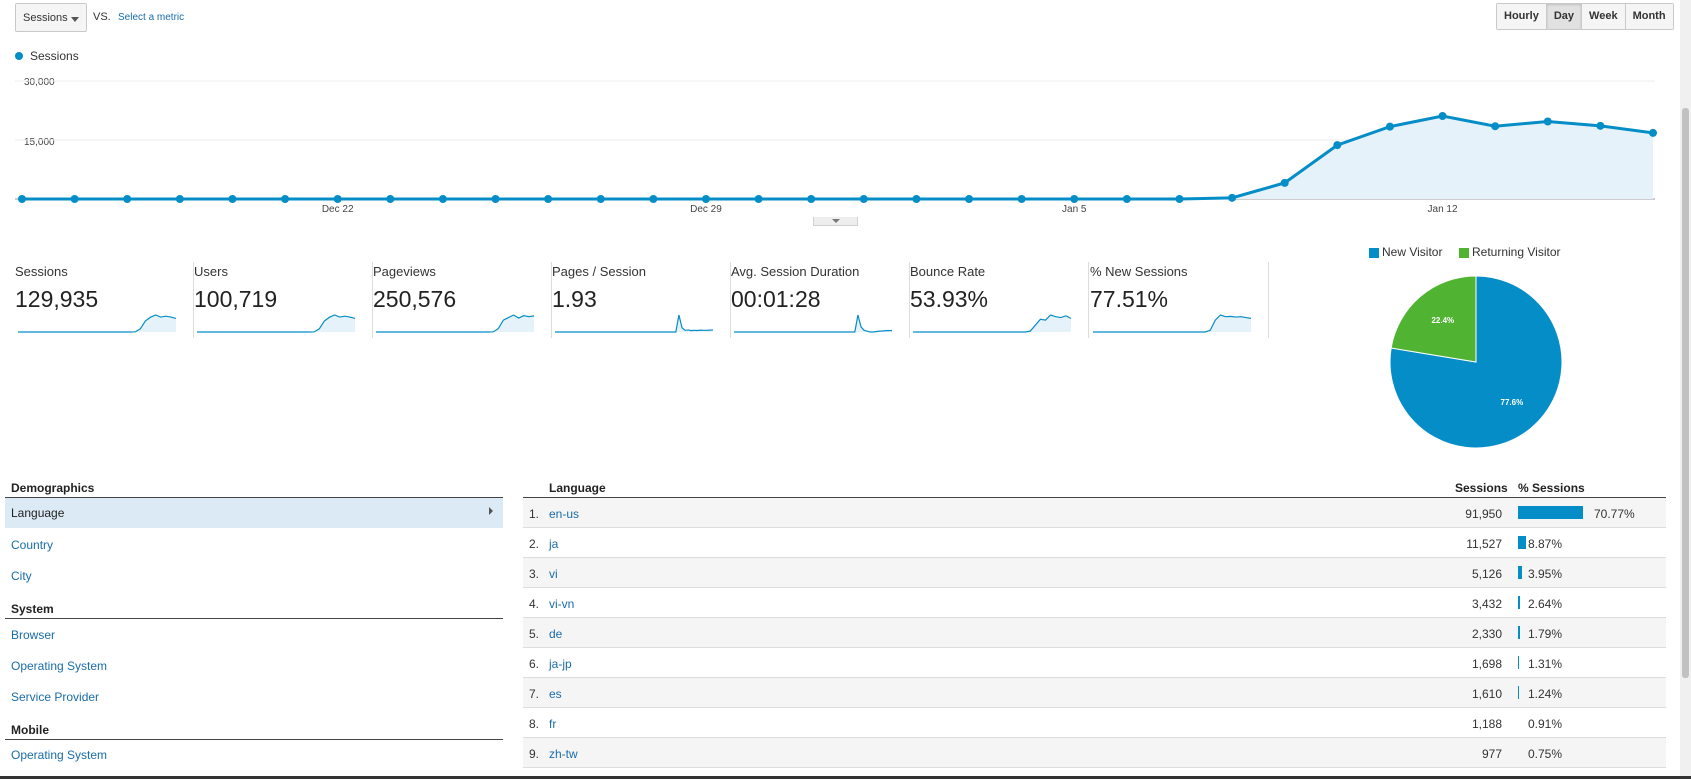  What do you see at coordinates (1484, 544) in the screenshot?
I see `sessions-value: 11,527` at bounding box center [1484, 544].